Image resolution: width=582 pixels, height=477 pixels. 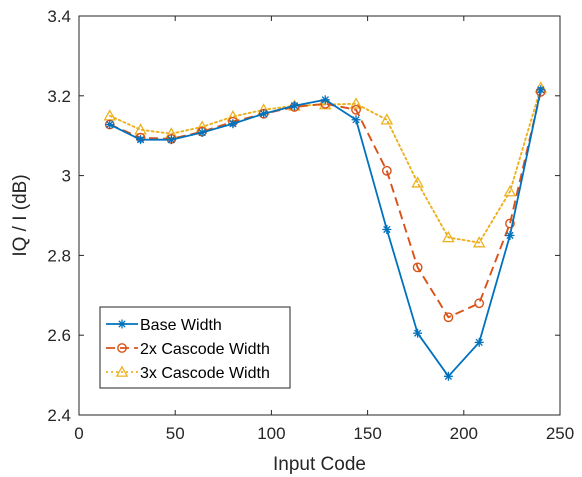 I want to click on legend-label: 2x Cascode Width, so click(x=205, y=349).